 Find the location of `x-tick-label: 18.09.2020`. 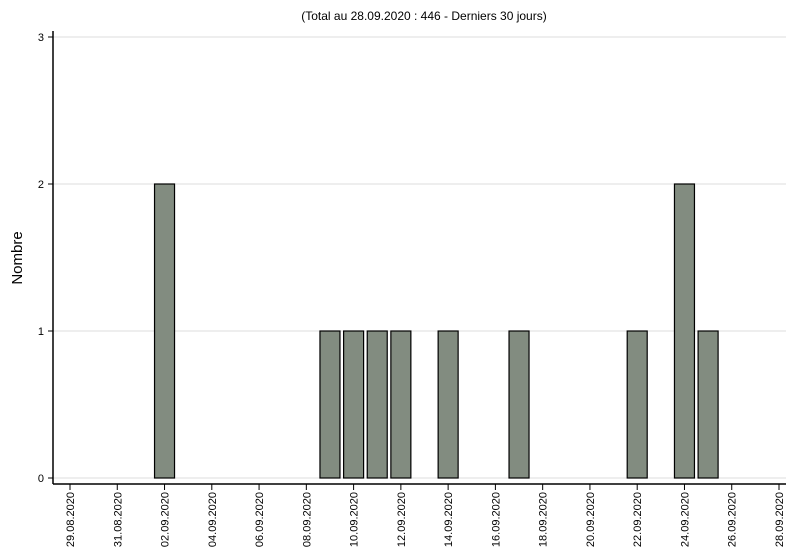

x-tick-label: 18.09.2020 is located at coordinates (544, 519).